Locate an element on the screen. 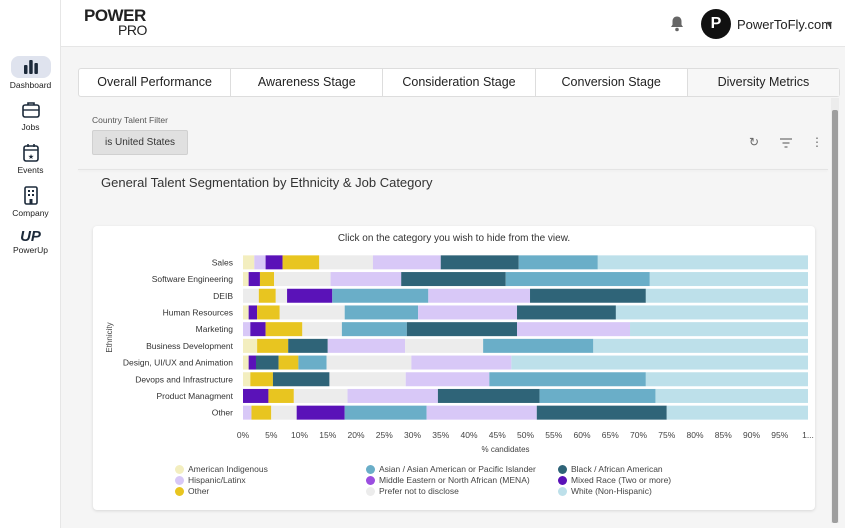 The width and height of the screenshot is (845, 528). refresh-icon: ↻ is located at coordinates (754, 142).